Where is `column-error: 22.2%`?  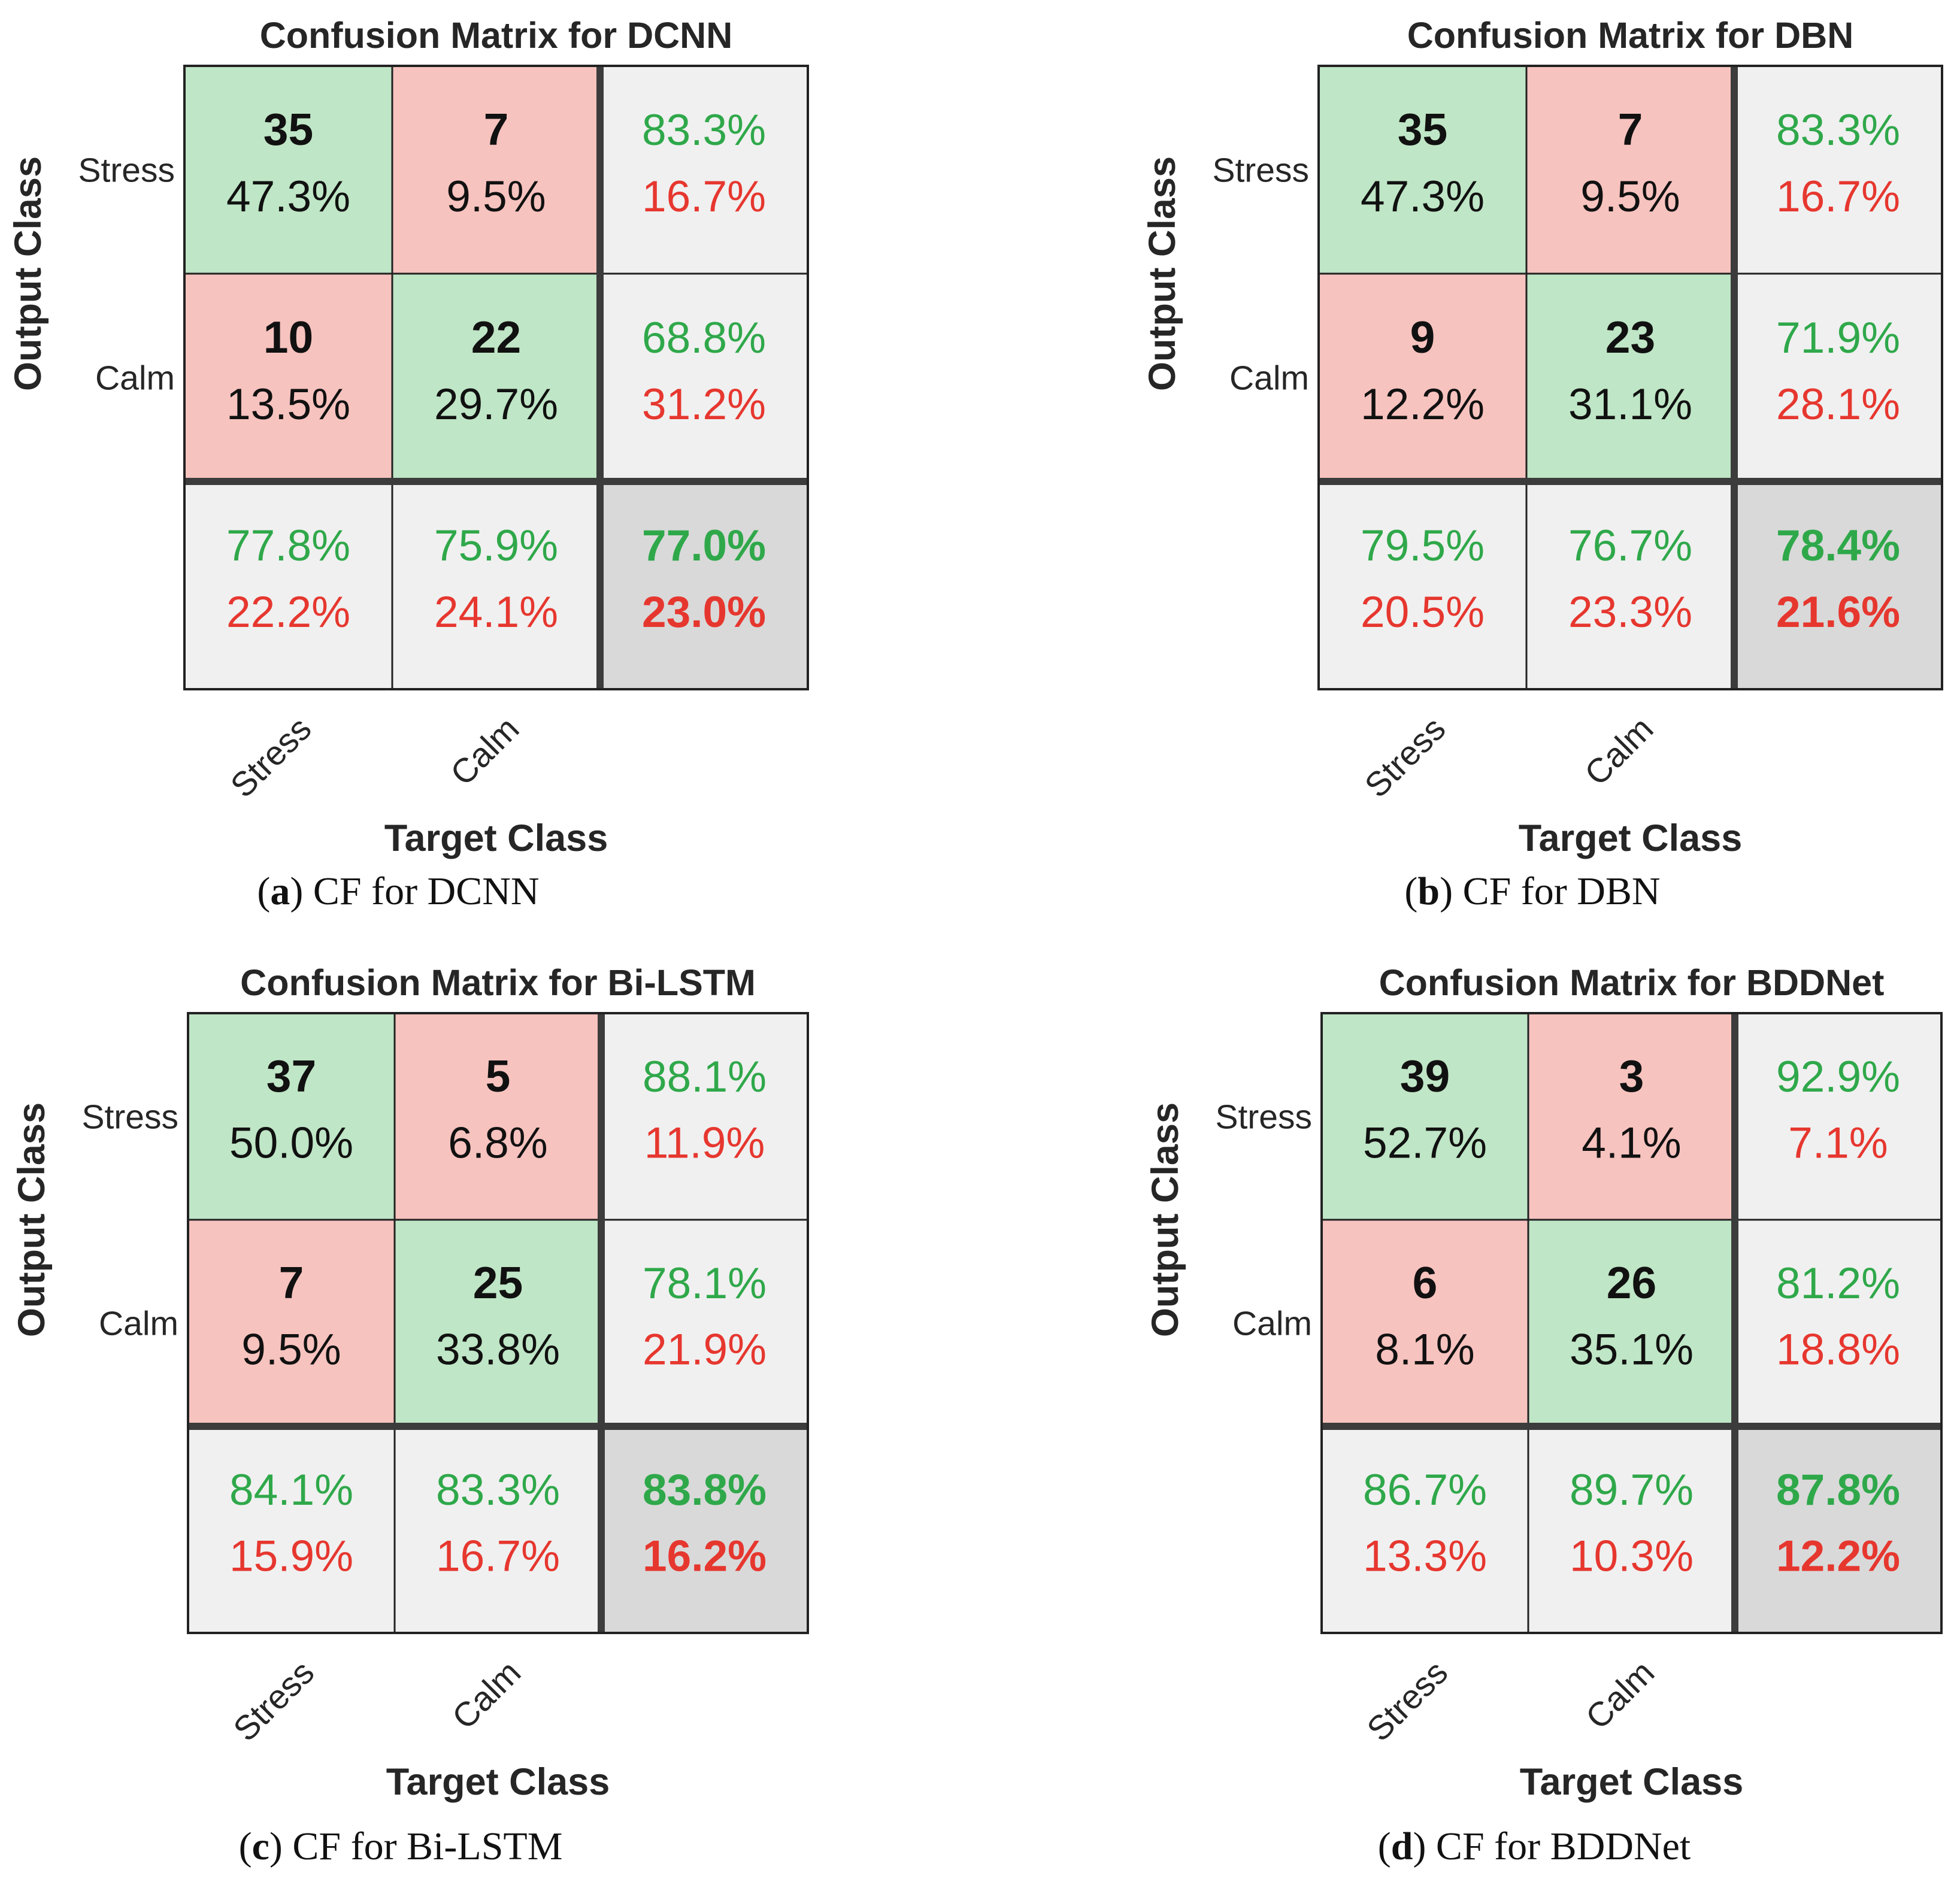
column-error: 22.2% is located at coordinates (288, 612).